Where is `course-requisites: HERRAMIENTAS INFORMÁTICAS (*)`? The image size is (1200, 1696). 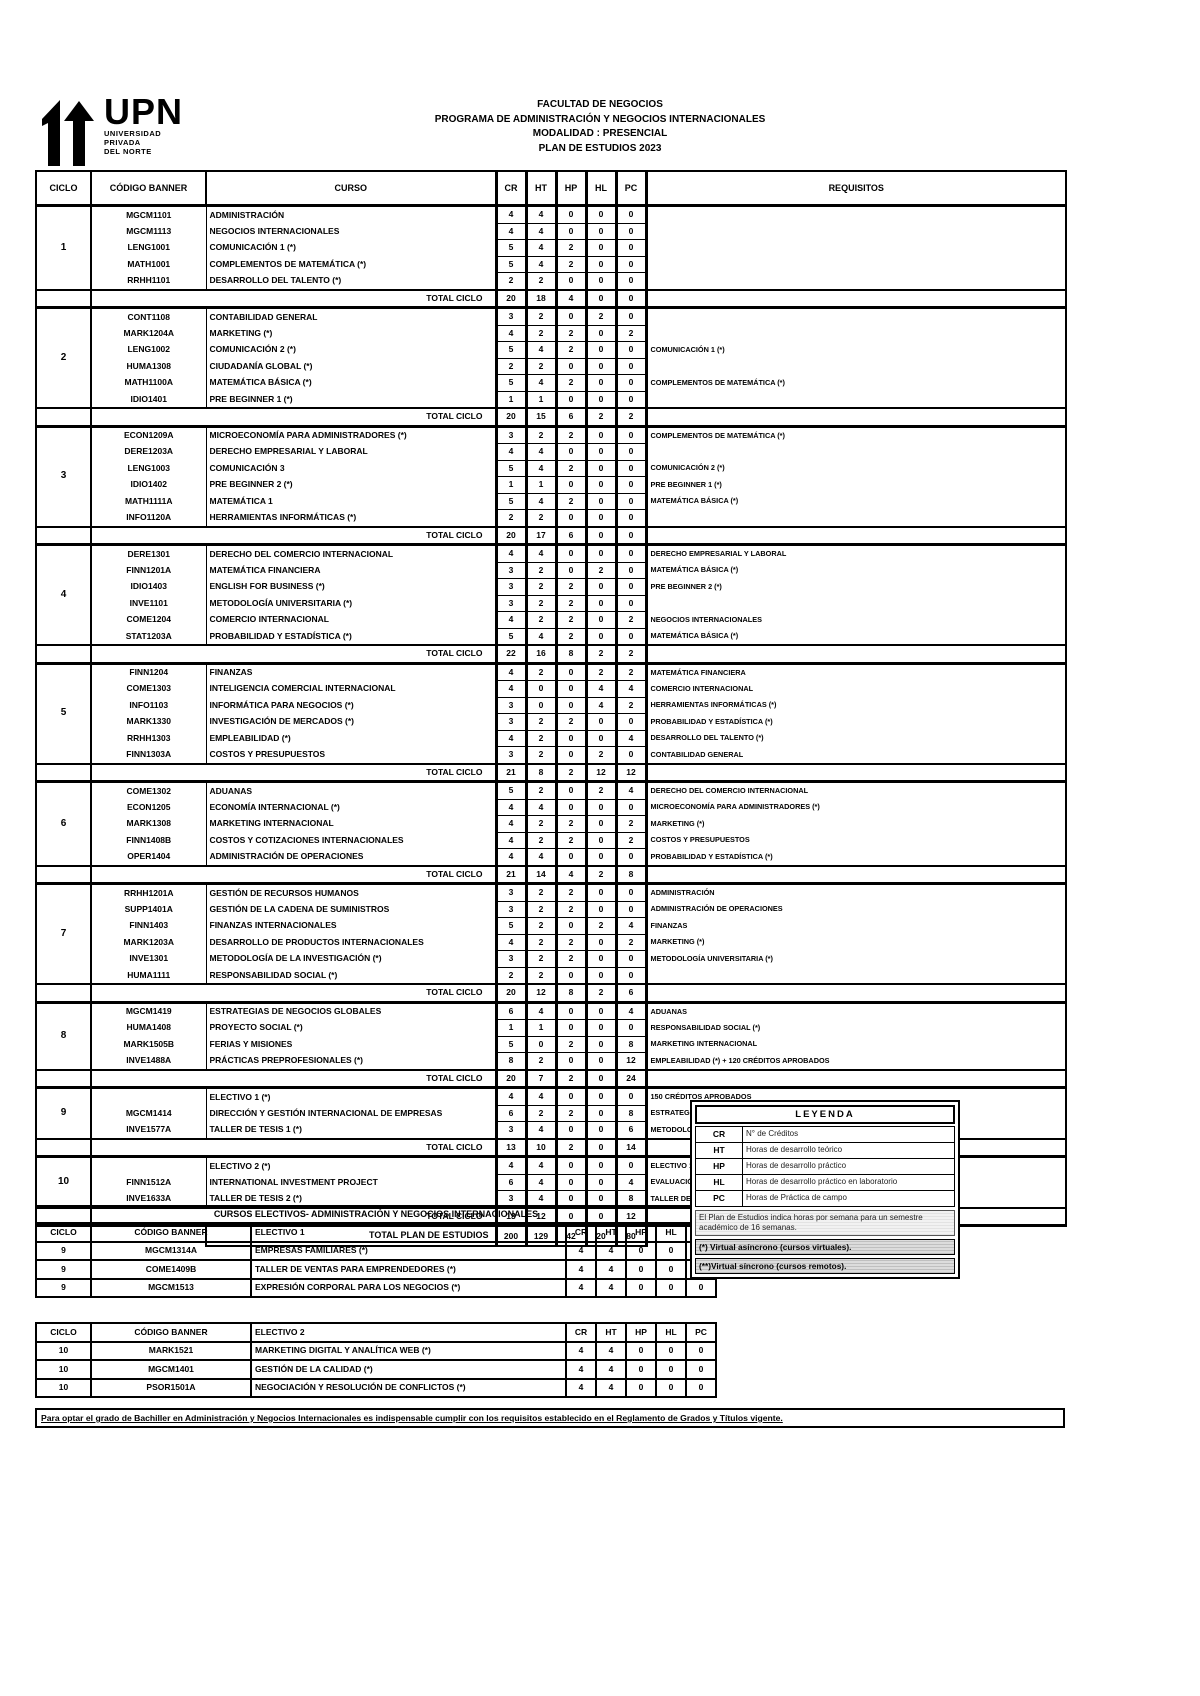 course-requisites: HERRAMIENTAS INFORMÁTICAS (*) is located at coordinates (855, 705).